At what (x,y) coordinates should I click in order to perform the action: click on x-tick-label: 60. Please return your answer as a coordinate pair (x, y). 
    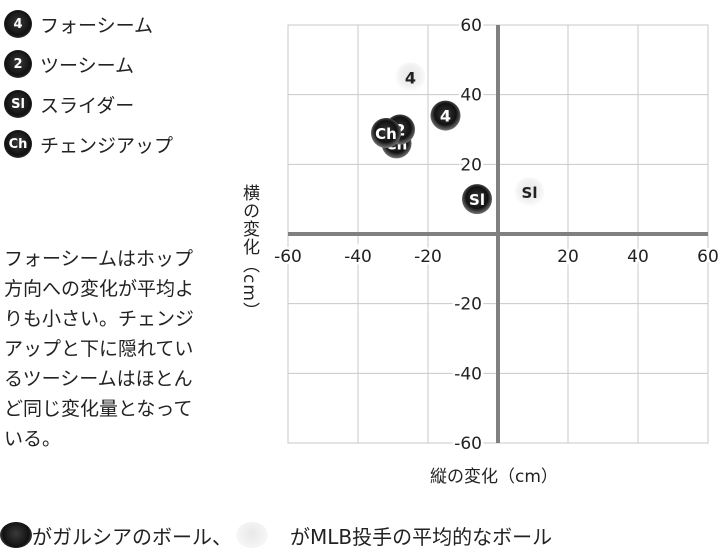
    Looking at the image, I should click on (708, 257).